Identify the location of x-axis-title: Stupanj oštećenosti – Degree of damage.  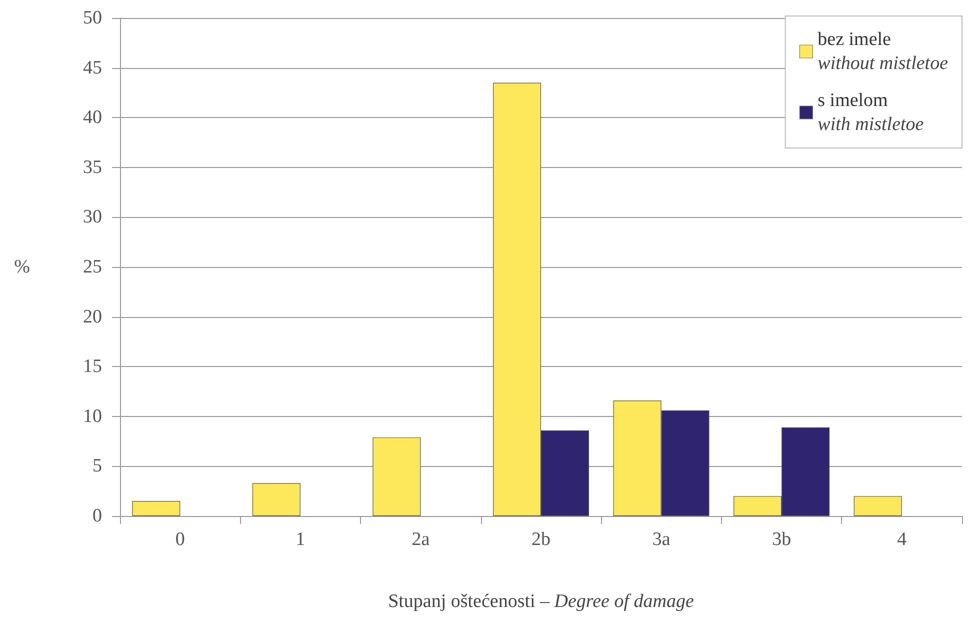
(541, 601).